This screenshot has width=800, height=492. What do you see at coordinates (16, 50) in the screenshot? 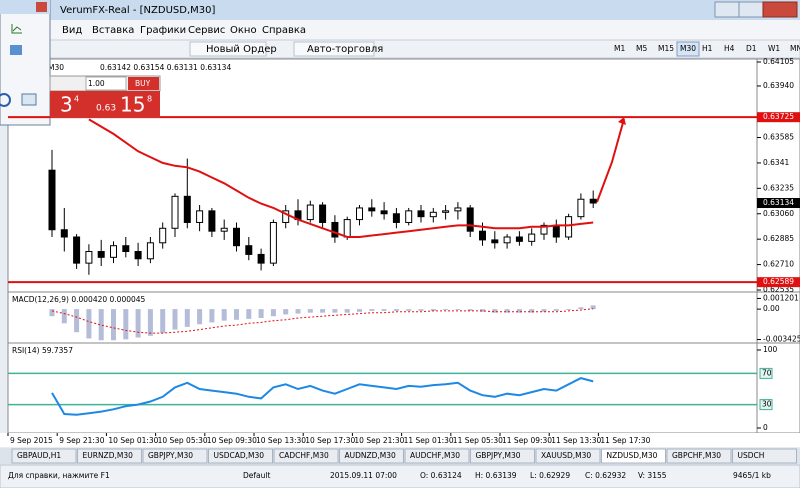
I see `icon-windows` at bounding box center [16, 50].